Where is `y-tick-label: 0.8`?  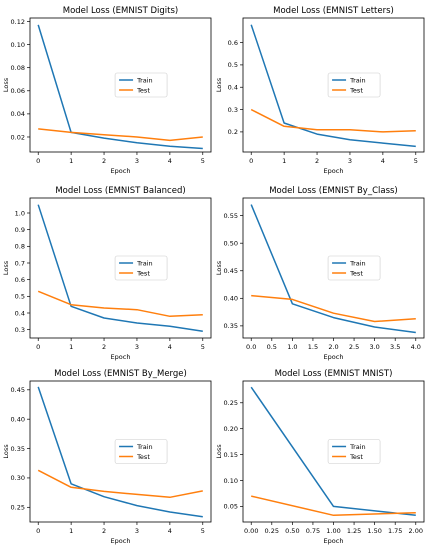
y-tick-label: 0.8 is located at coordinates (20, 247).